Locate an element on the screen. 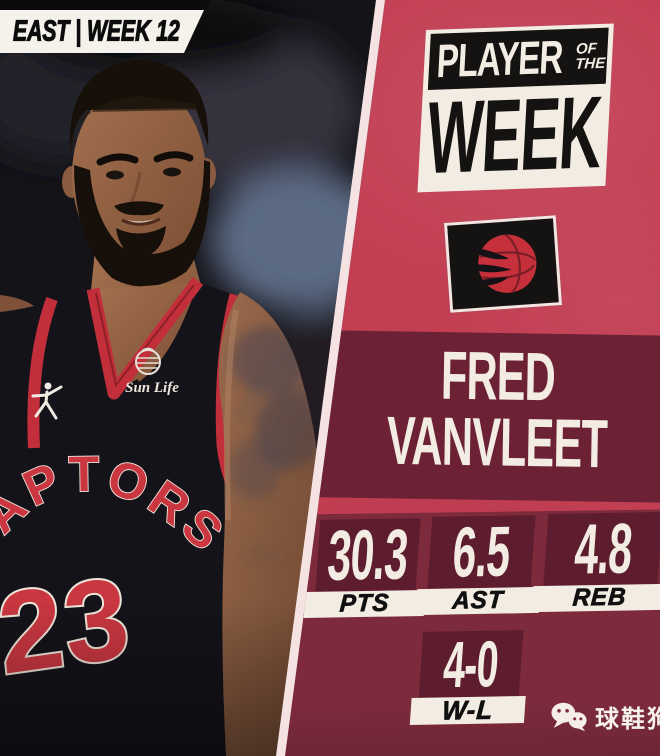 This screenshot has height=756, width=660. stat-assists-label: AST is located at coordinates (478, 600).